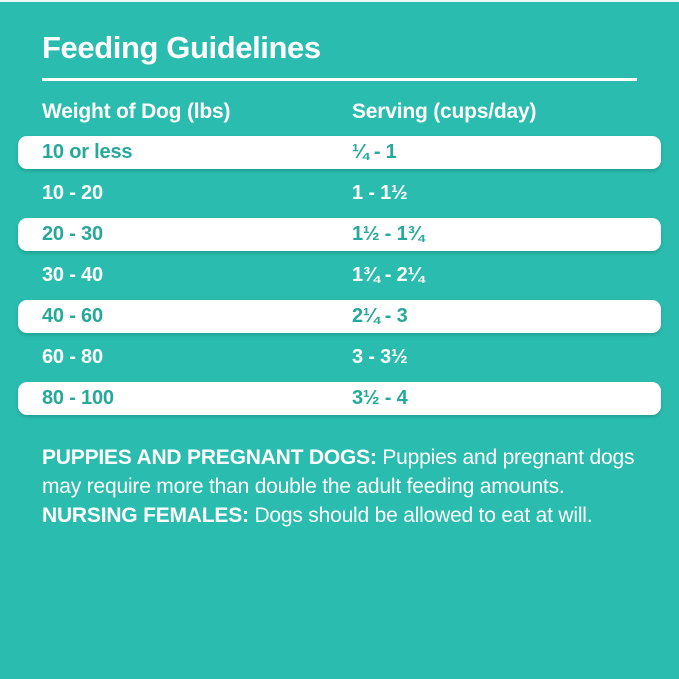 The width and height of the screenshot is (679, 679). I want to click on notes-bold-label: NURSING FEMALES:, so click(145, 515).